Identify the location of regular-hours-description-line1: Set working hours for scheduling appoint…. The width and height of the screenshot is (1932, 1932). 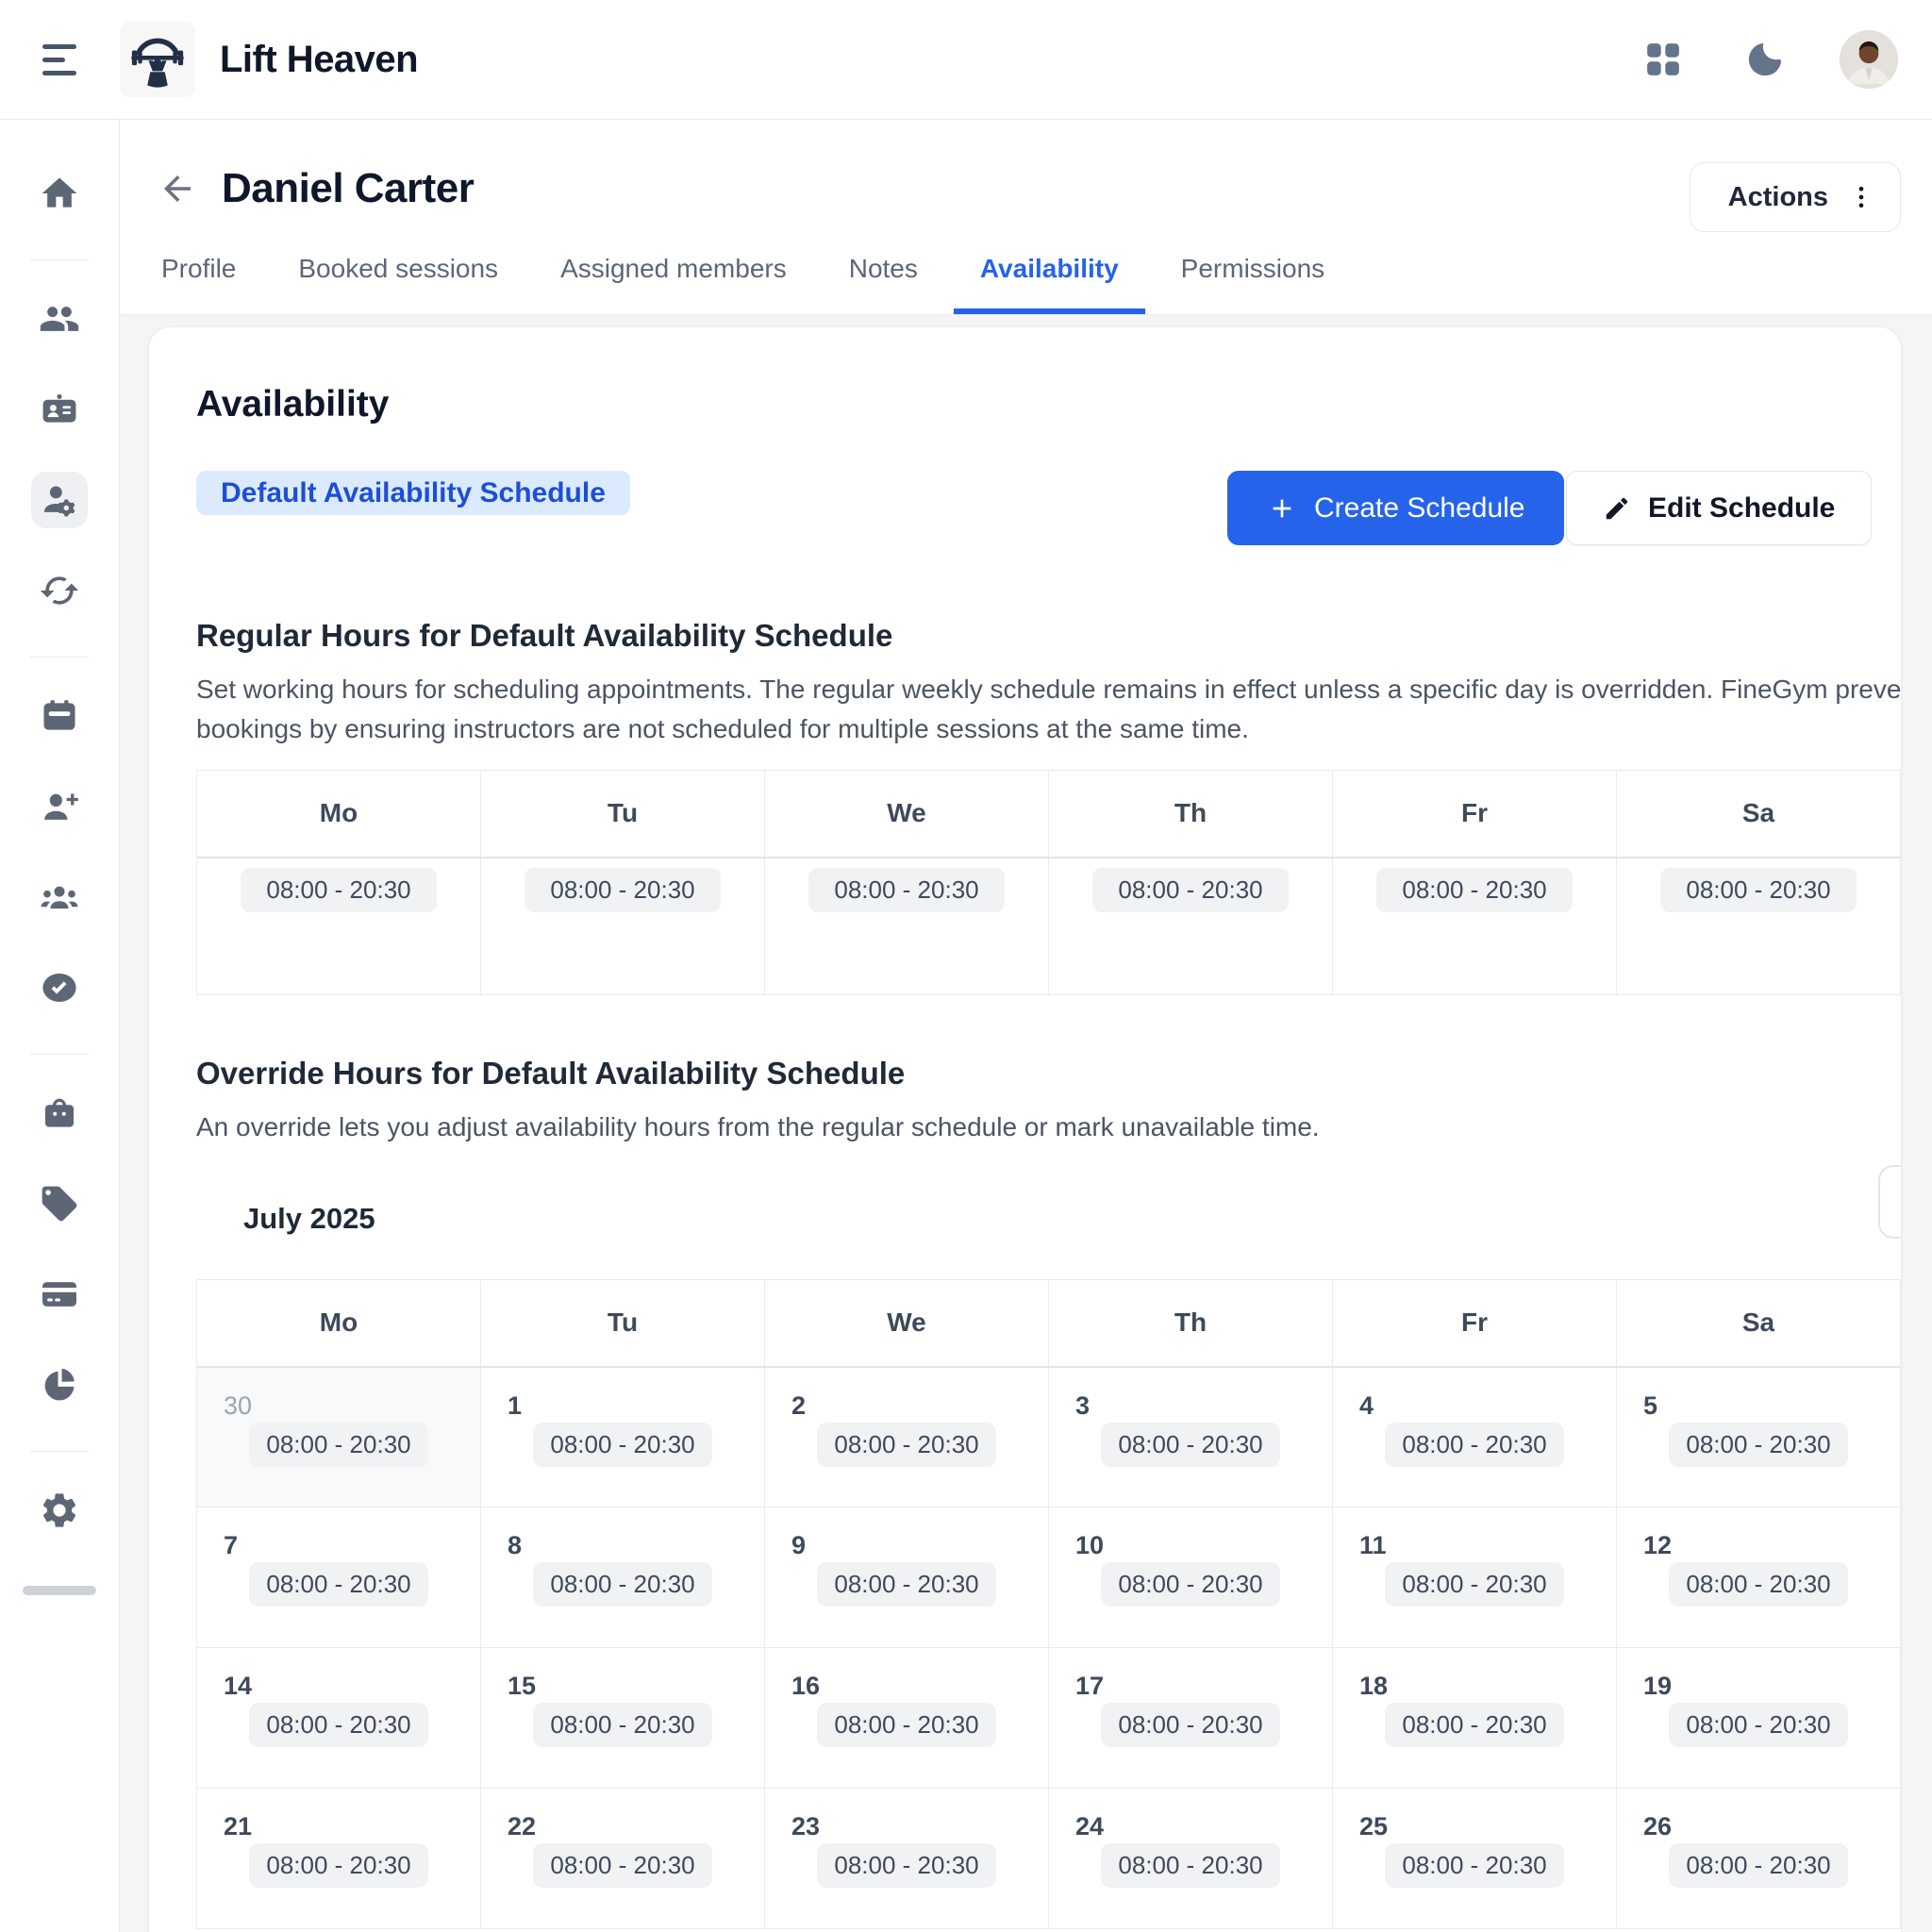
(1049, 690).